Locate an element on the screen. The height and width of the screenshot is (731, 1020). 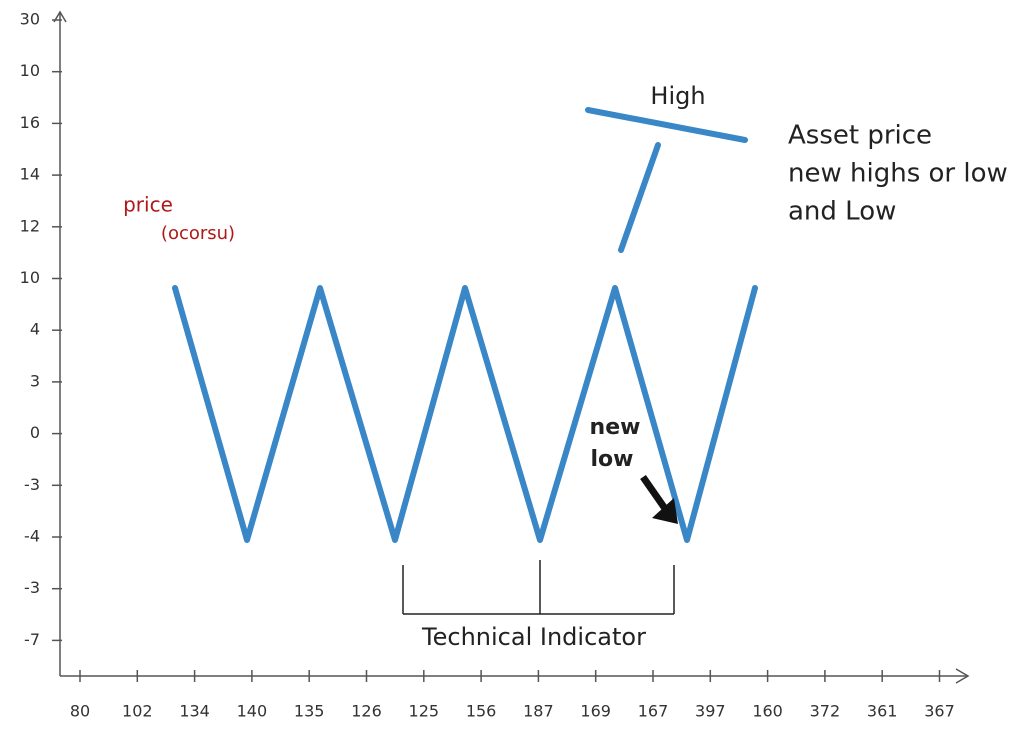
y-tick-label: 16 is located at coordinates (30, 122).